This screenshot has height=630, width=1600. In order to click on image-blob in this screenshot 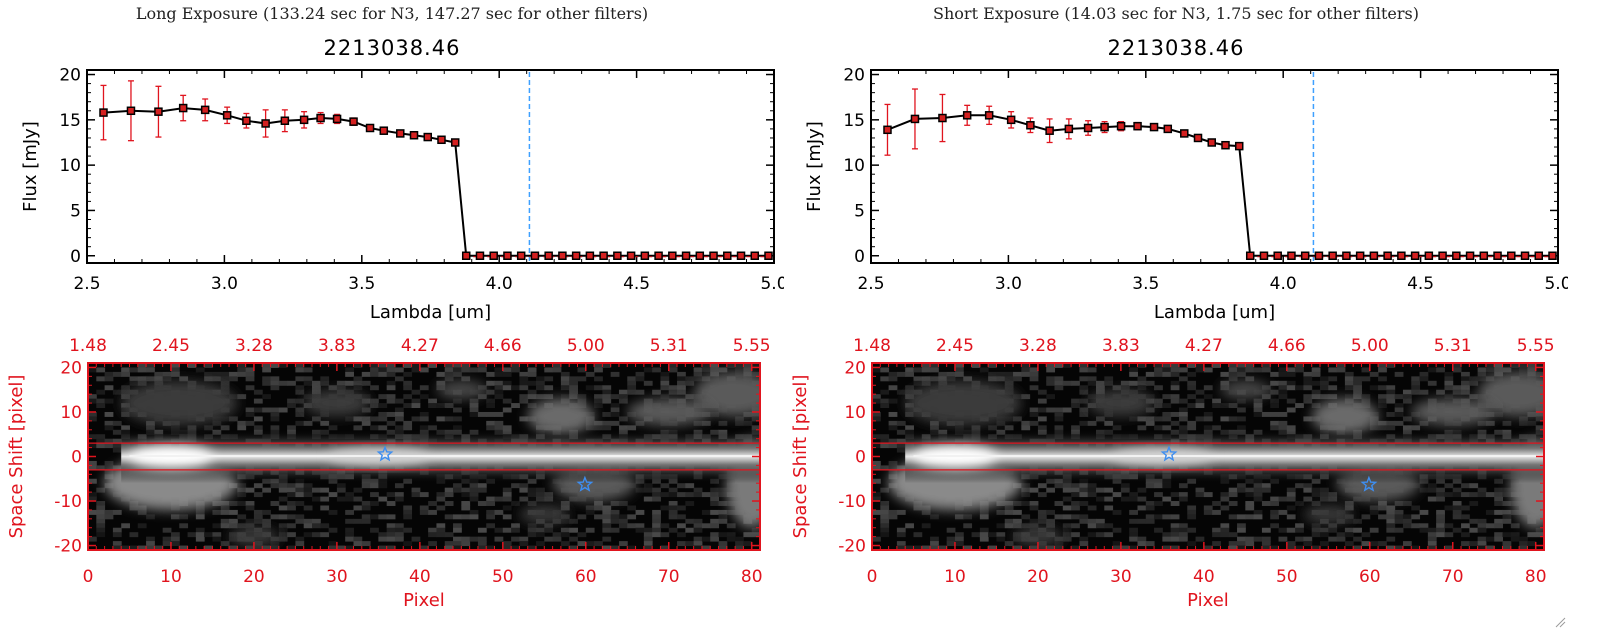, I will do `click(179, 403)`.